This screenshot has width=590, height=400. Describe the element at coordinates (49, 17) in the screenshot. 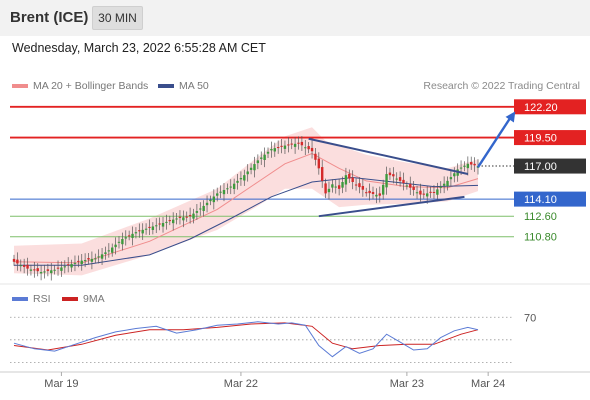

I see `instrument-title: Brent (ICE)` at that location.